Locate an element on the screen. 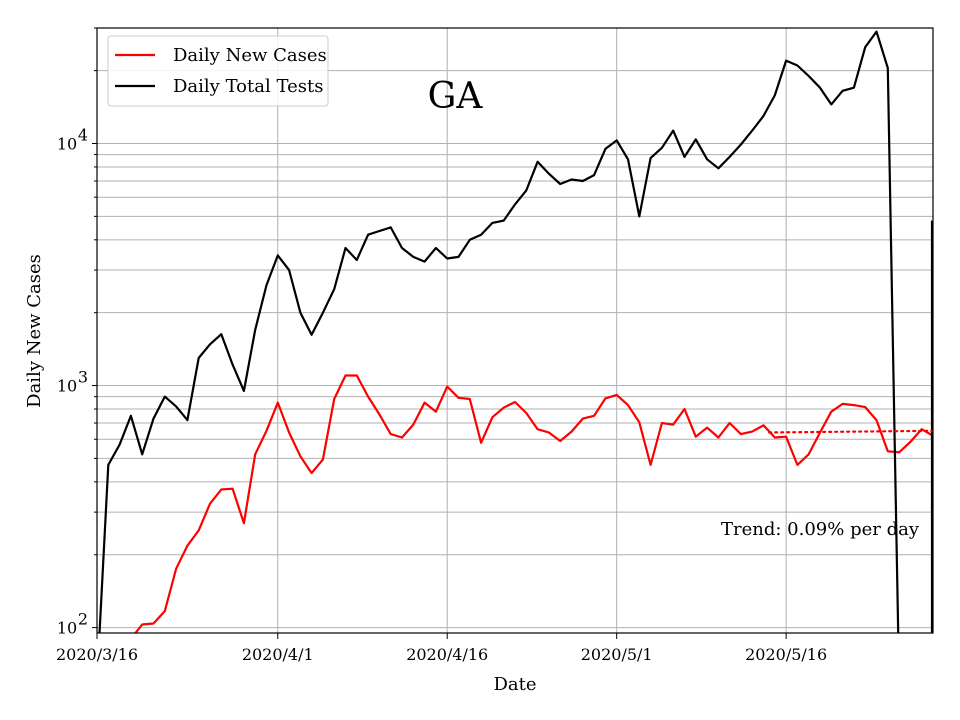 Image resolution: width=960 pixels, height=720 pixels. x-tick-label: 2020/5/1 is located at coordinates (617, 654).